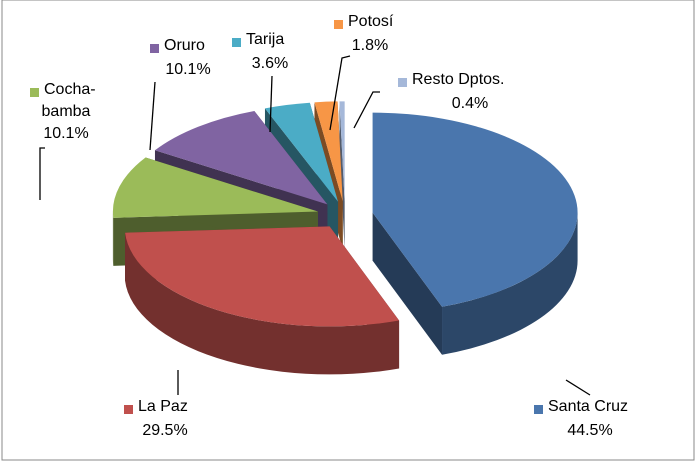 This screenshot has height=461, width=696. I want to click on value-label: 1.8%, so click(370, 45).